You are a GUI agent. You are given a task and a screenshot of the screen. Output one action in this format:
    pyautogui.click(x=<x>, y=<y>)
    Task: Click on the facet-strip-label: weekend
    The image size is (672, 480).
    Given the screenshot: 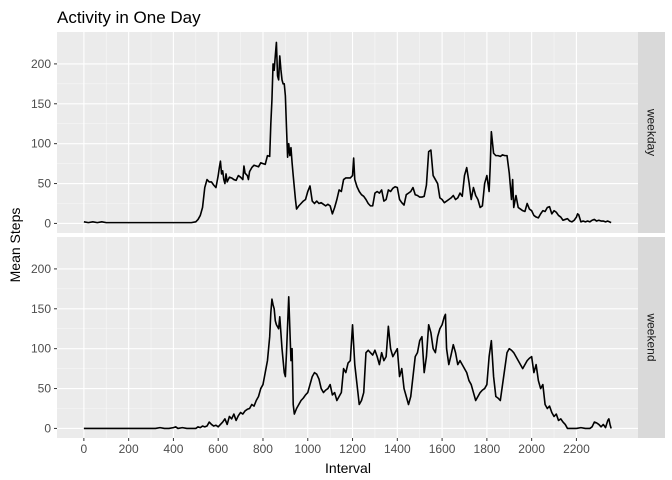 What is the action you would take?
    pyautogui.click(x=652, y=336)
    